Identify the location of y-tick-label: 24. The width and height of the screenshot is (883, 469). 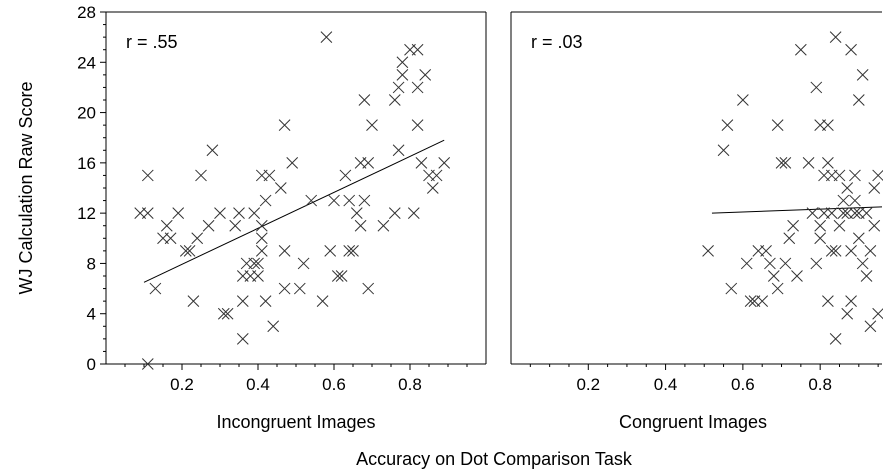
(86, 62).